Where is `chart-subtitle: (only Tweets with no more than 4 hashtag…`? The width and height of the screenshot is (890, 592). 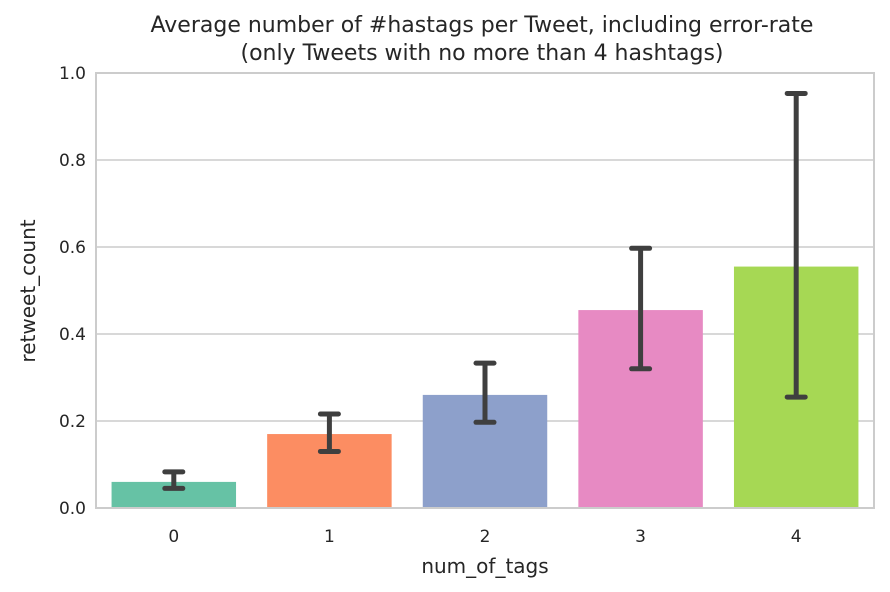
chart-subtitle: (only Tweets with no more than 4 hashtag… is located at coordinates (481, 53).